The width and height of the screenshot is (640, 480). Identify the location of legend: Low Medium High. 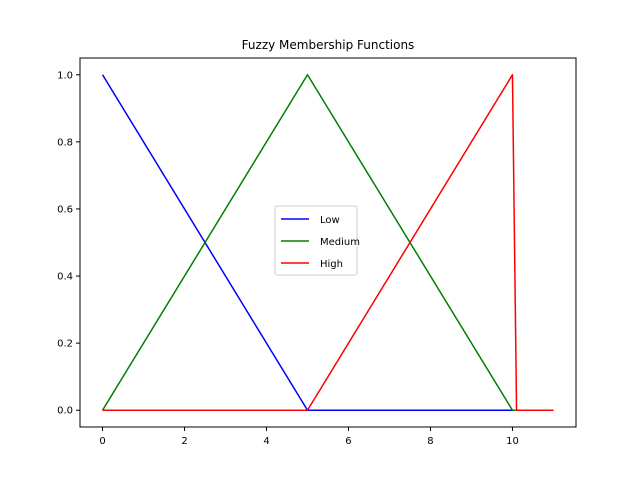
(317, 240).